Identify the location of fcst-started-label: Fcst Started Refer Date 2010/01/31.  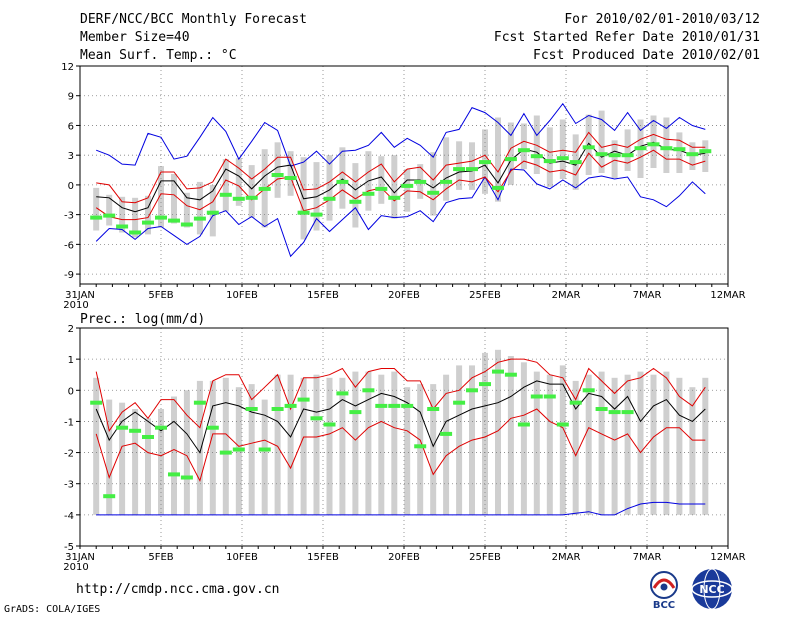
(626, 37).